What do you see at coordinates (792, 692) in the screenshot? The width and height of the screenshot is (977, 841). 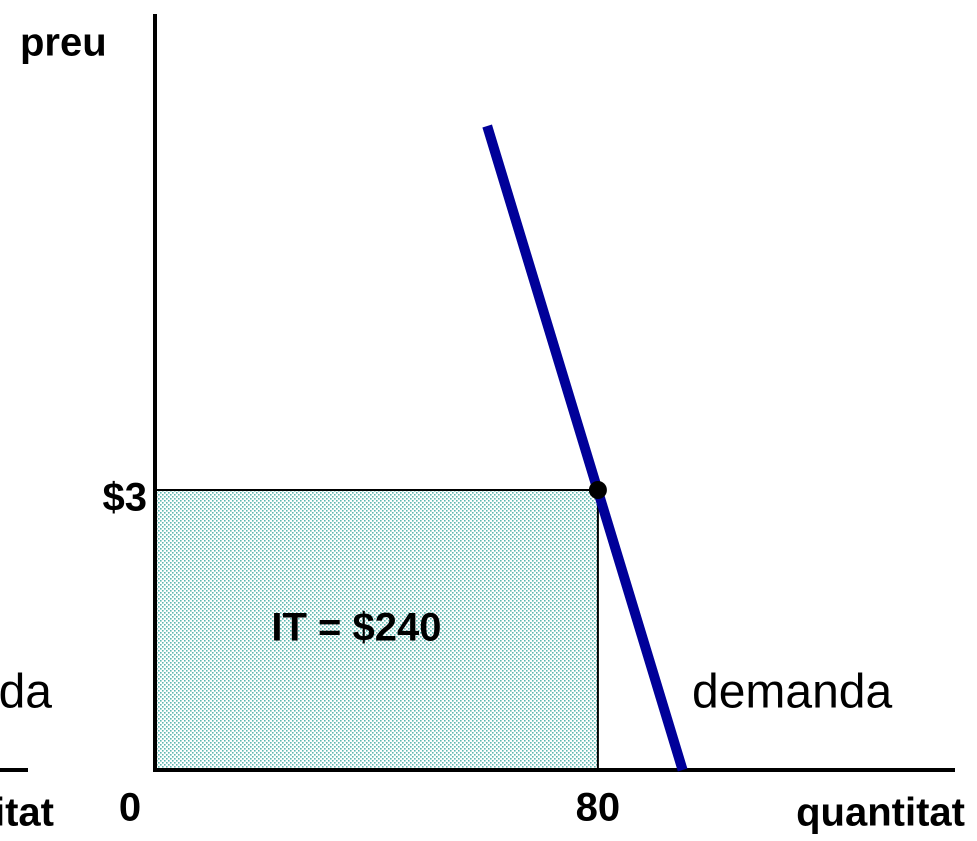 I see `series-label: demanda` at bounding box center [792, 692].